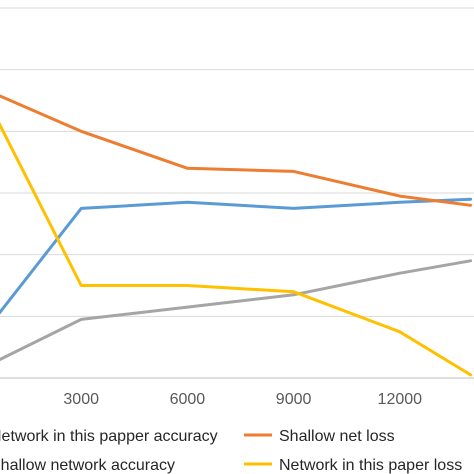  Describe the element at coordinates (188, 399) in the screenshot. I see `x-tick-label: 6000` at that location.